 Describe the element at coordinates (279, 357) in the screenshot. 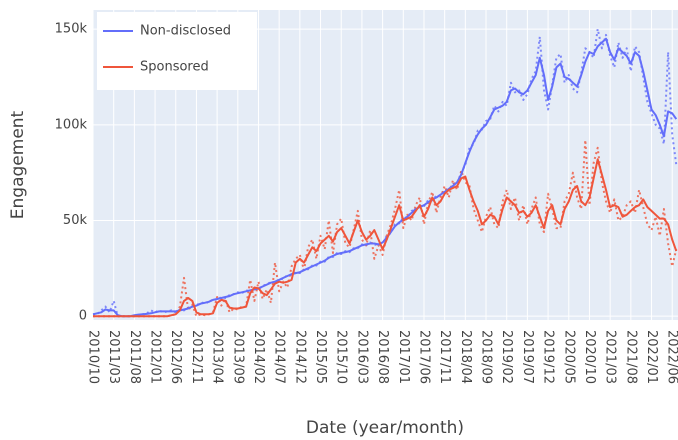

I see `x-tick-label: 2014/07` at that location.